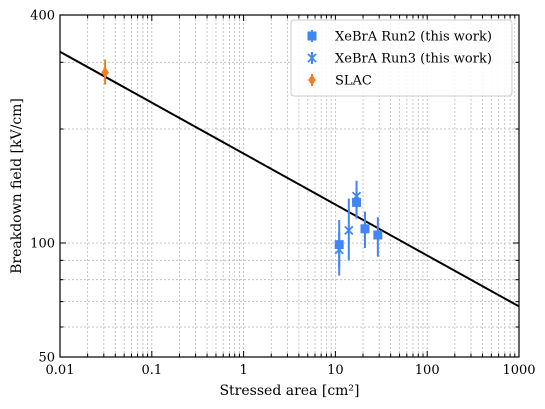 The image size is (545, 409). Describe the element at coordinates (353, 81) in the screenshot. I see `legend-entry-label: SLAC` at that location.